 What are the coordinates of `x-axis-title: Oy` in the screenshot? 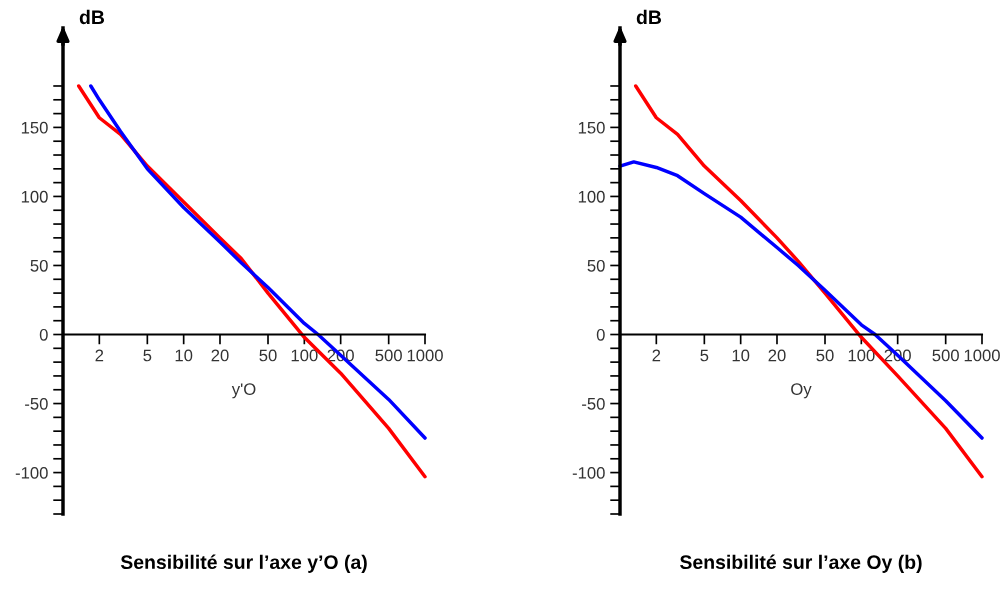 It's located at (801, 391).